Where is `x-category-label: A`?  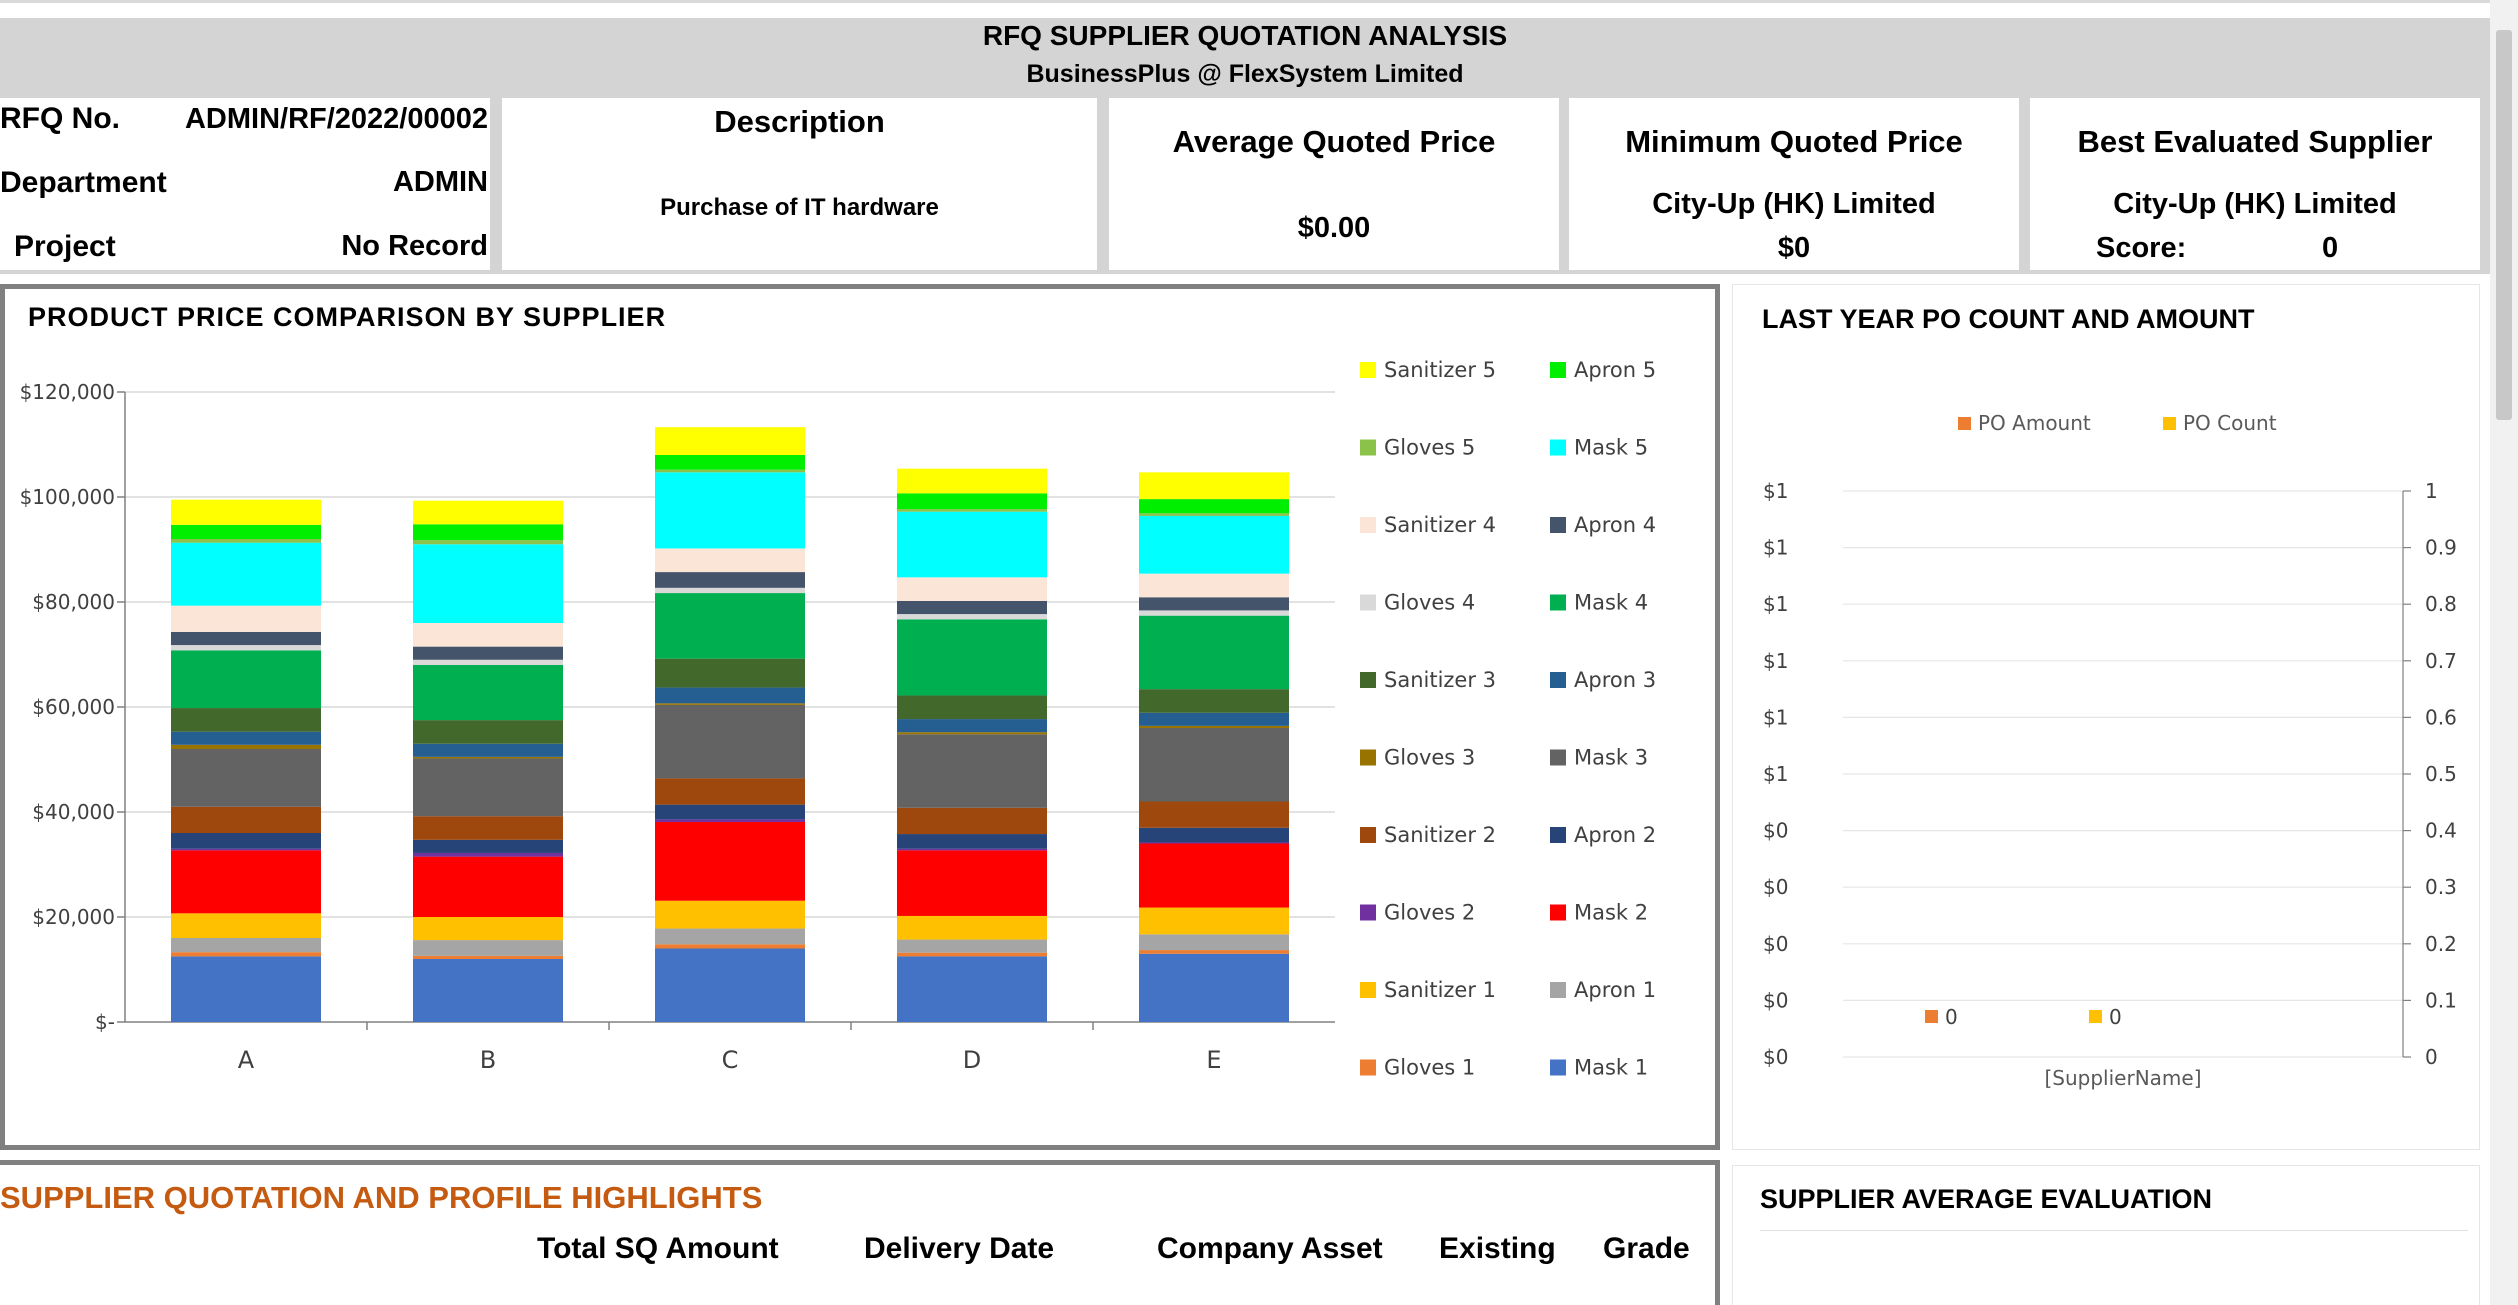 x-category-label: A is located at coordinates (246, 1060).